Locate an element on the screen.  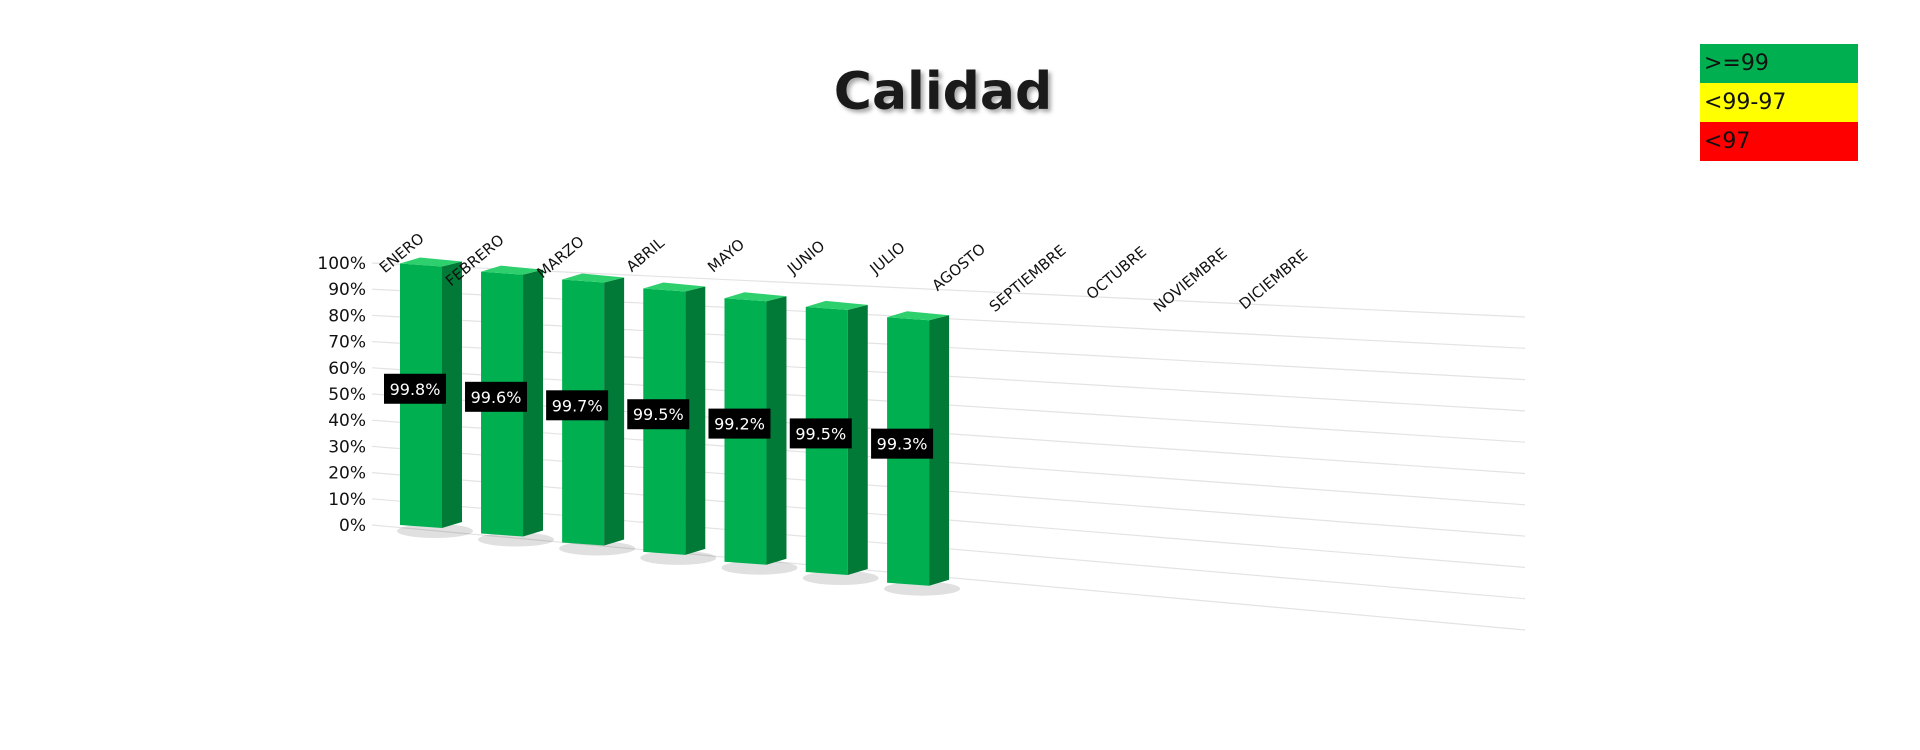
data-label-text: 99.7% is located at coordinates (577, 405).